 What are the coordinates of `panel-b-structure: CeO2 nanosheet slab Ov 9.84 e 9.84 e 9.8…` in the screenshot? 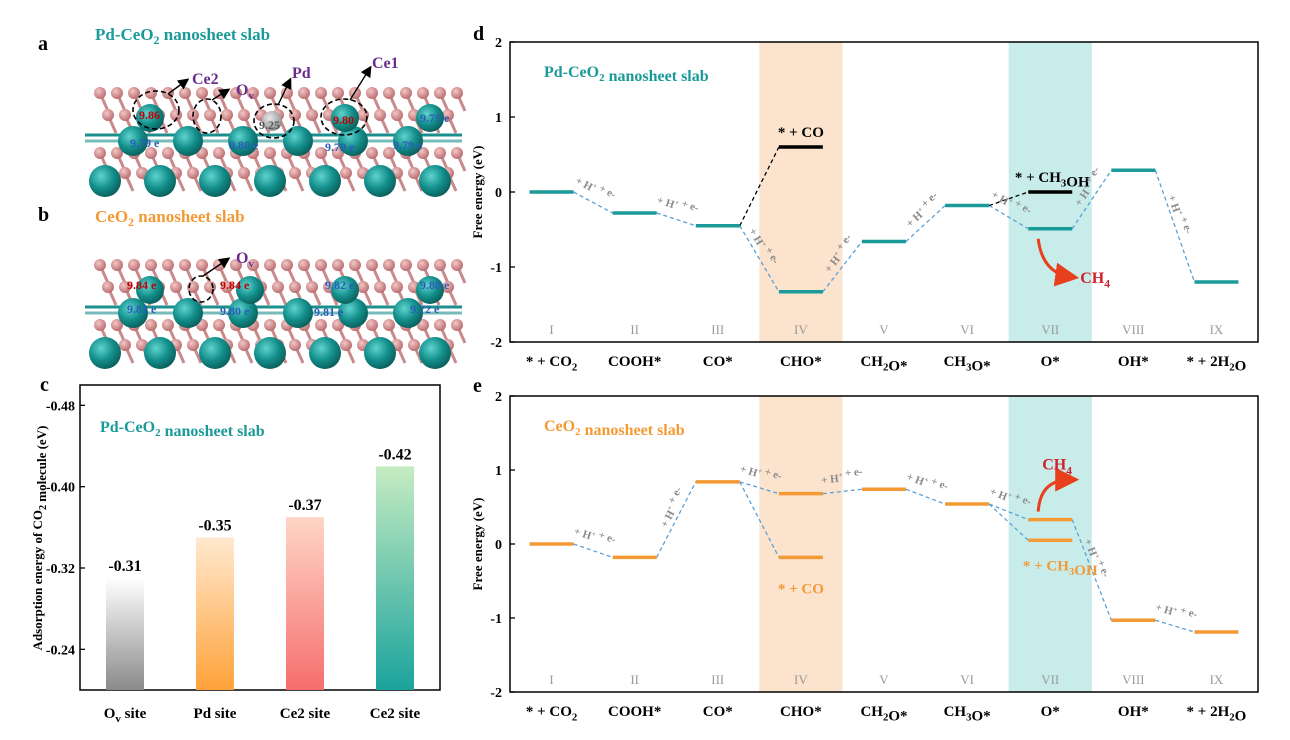 It's located at (276, 288).